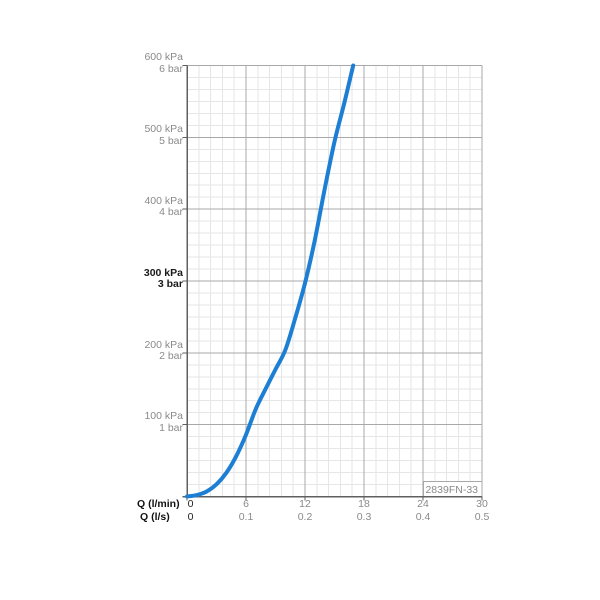  What do you see at coordinates (246, 503) in the screenshot?
I see `x-tick-lmin: 6` at bounding box center [246, 503].